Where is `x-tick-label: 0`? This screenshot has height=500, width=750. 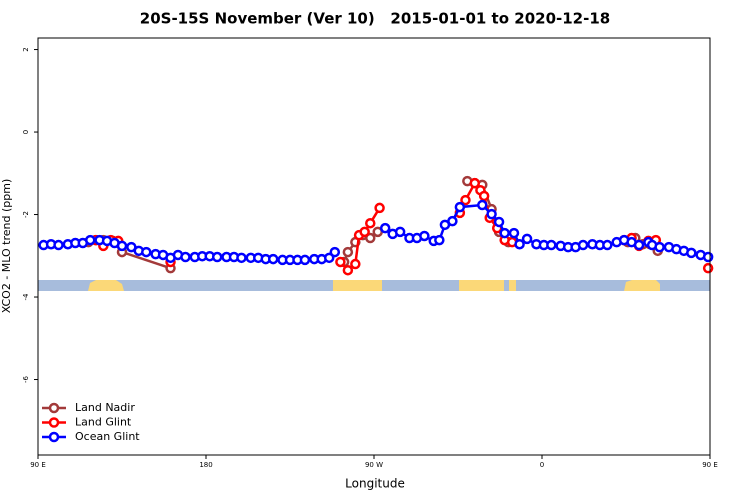
x-tick-label: 0 is located at coordinates (542, 465).